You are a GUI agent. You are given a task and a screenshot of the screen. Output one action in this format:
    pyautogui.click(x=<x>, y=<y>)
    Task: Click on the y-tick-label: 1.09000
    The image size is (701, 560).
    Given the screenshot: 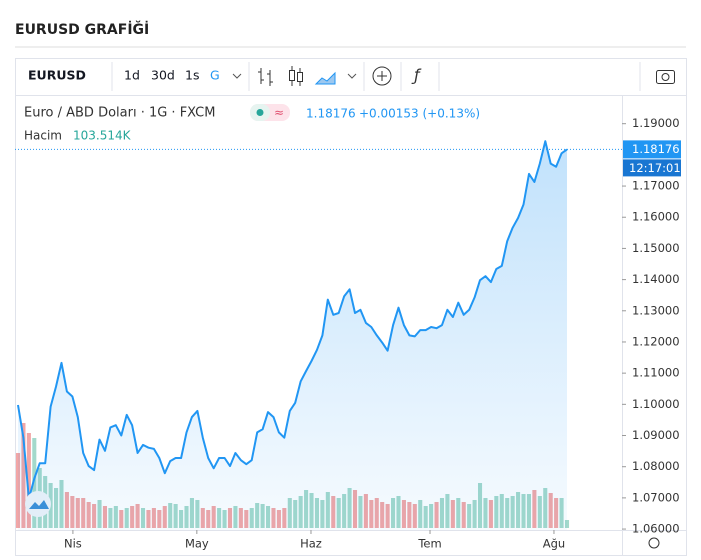 What is the action you would take?
    pyautogui.click(x=656, y=435)
    